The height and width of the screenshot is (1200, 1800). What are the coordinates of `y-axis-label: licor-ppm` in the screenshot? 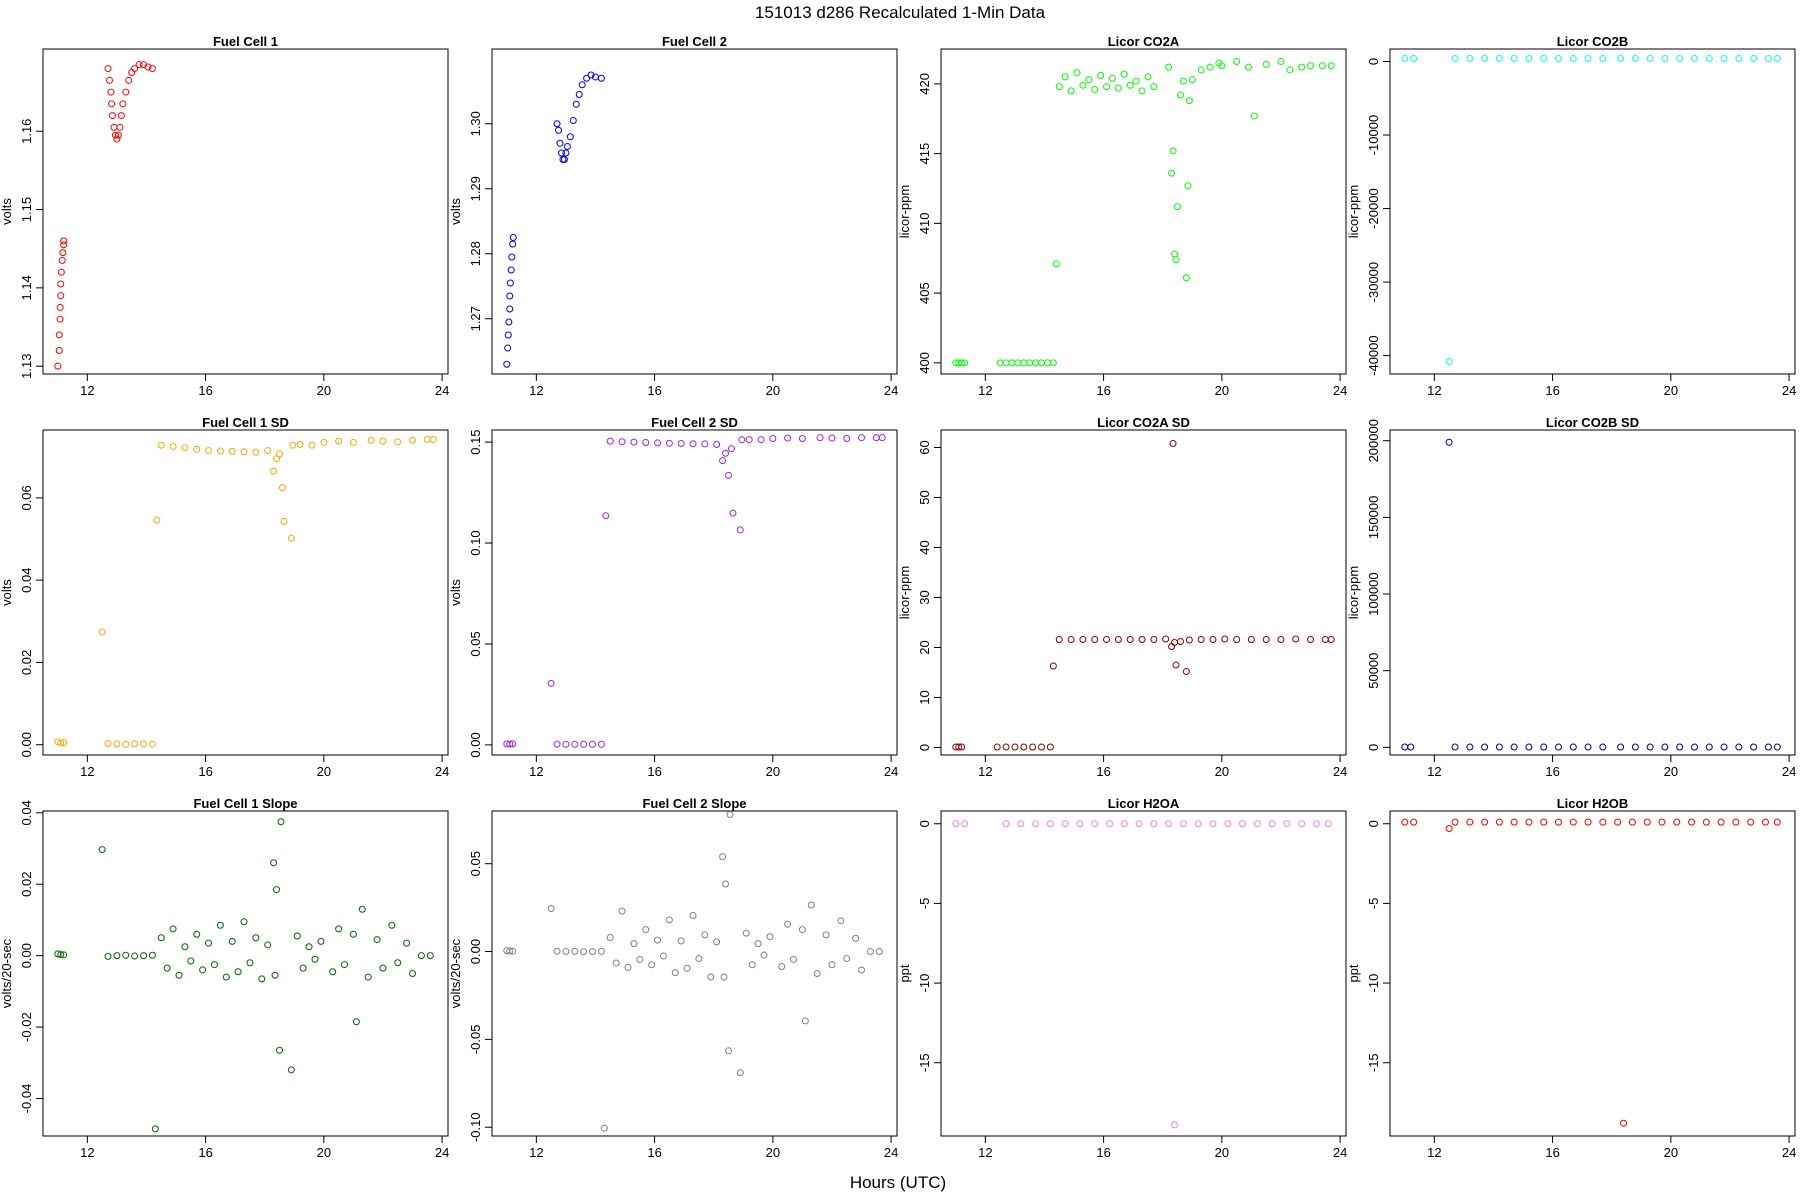 It's located at (1353, 211).